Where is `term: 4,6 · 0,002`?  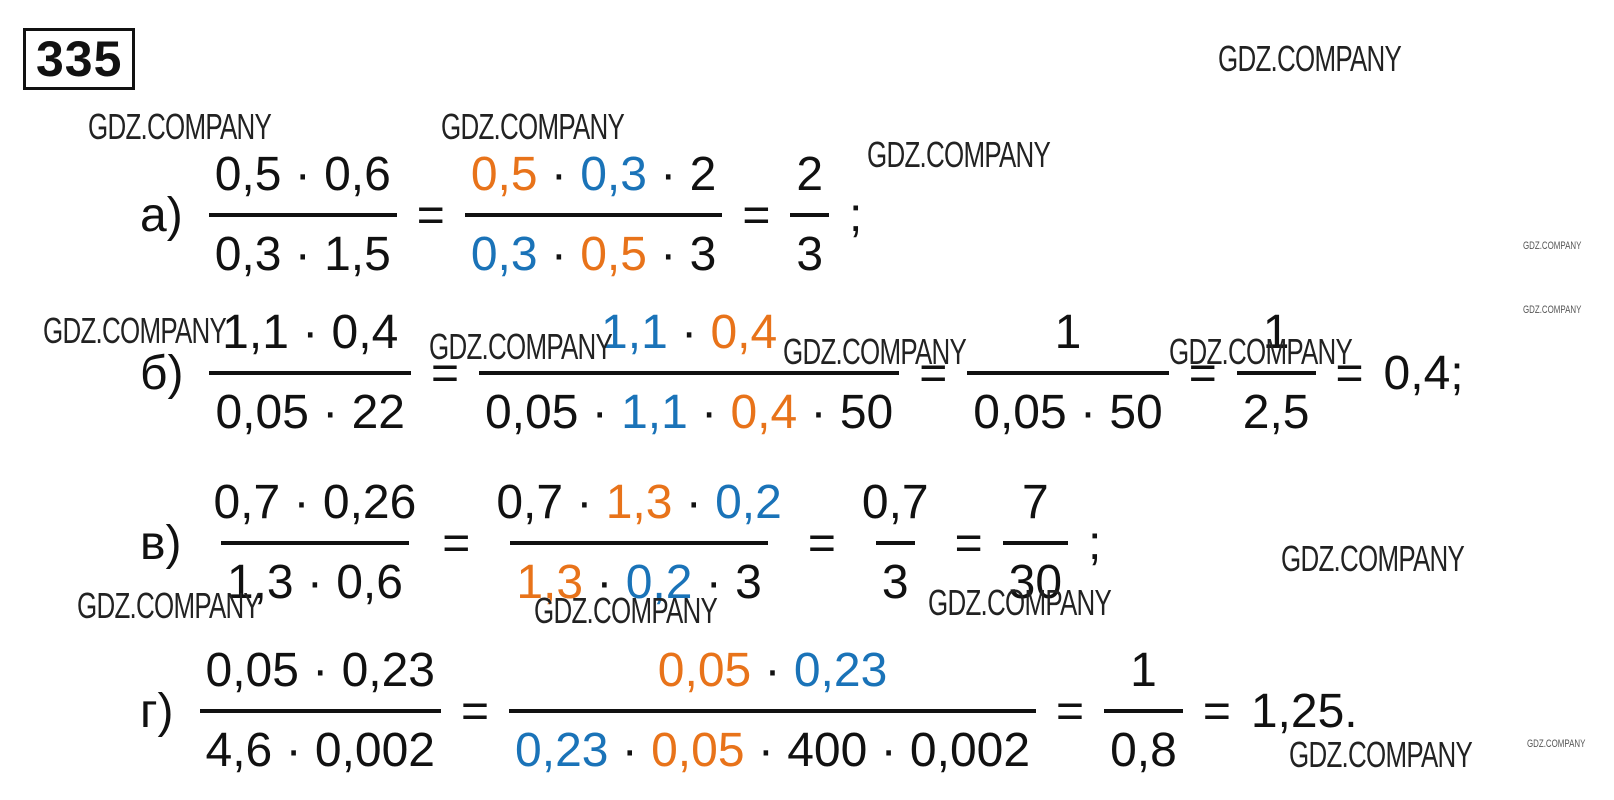
term: 4,6 · 0,002 is located at coordinates (320, 750).